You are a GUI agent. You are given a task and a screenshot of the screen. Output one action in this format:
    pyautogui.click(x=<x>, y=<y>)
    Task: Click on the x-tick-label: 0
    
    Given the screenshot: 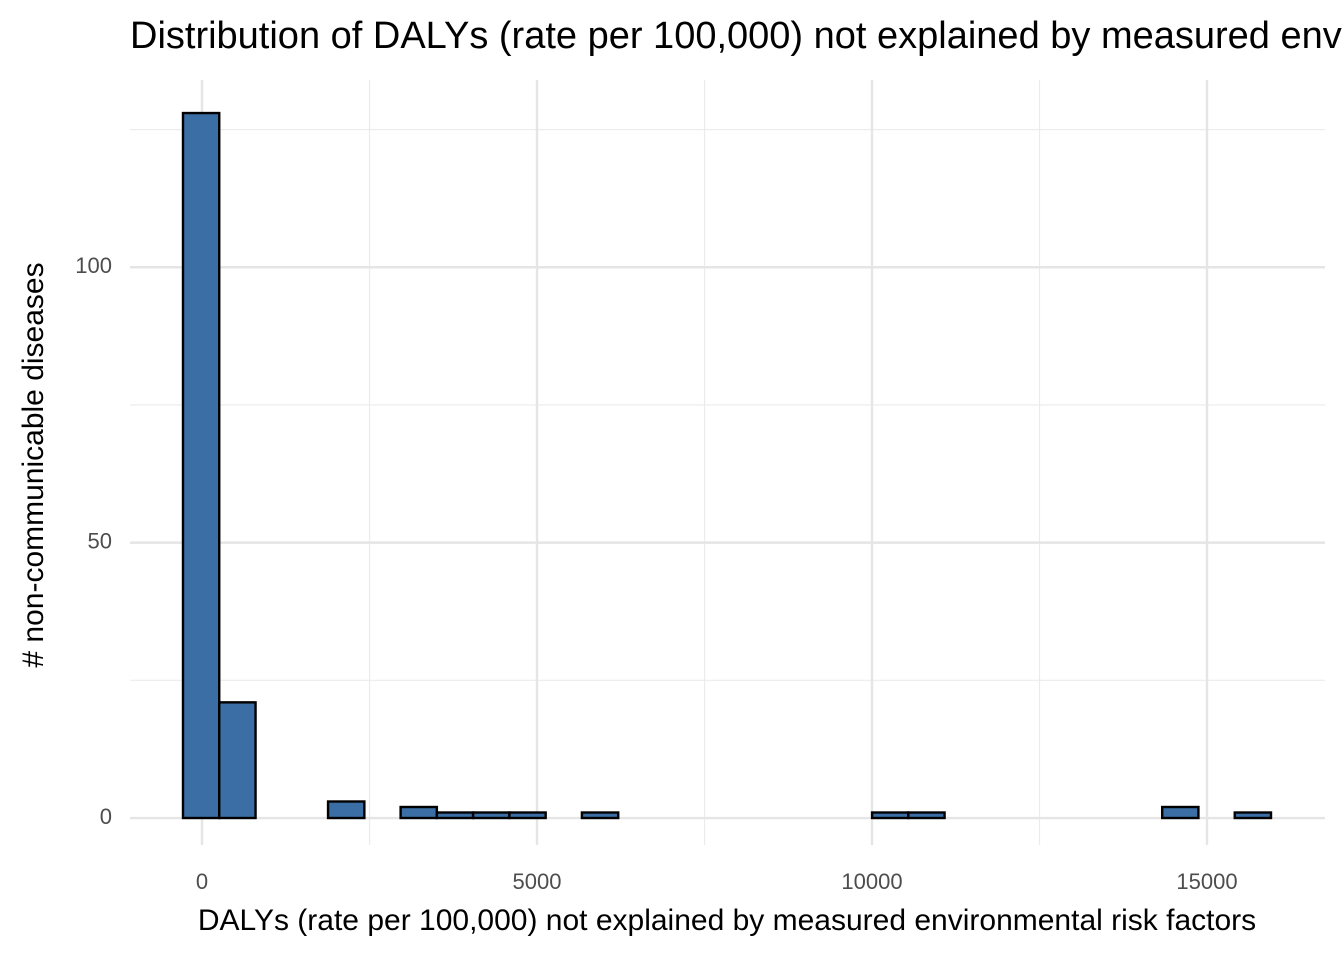 What is the action you would take?
    pyautogui.click(x=202, y=881)
    